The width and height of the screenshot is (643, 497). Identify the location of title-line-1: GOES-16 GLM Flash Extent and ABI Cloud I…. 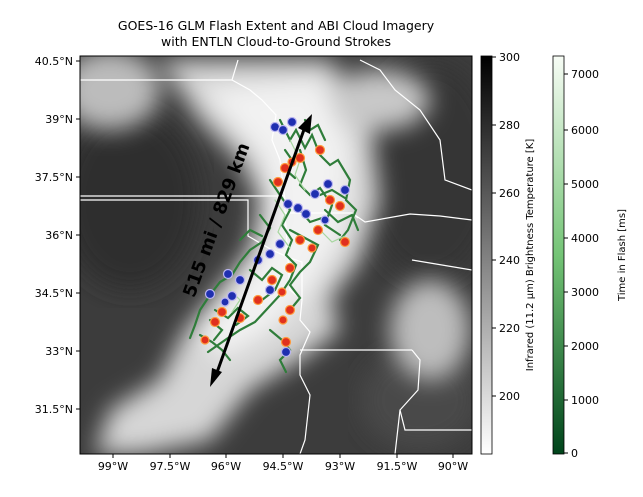
(276, 25).